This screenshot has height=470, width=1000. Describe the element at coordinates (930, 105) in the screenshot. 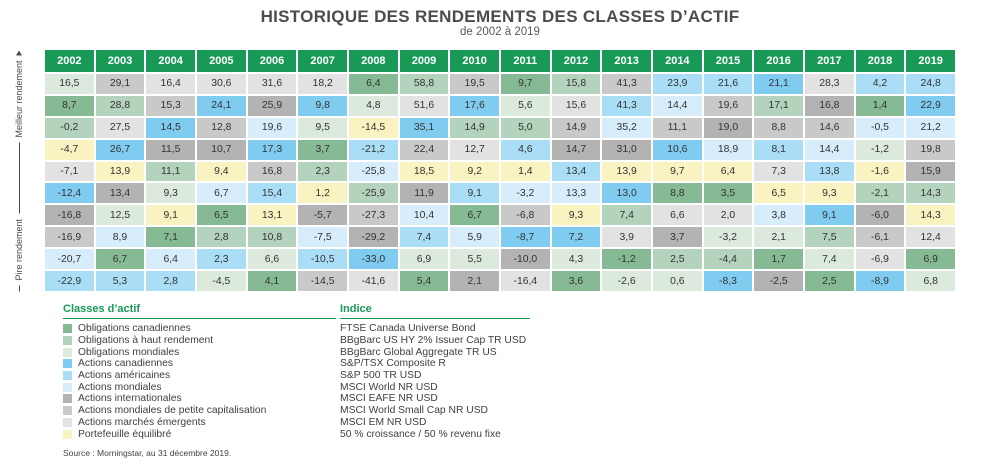

I see `return-cell: 22,9` at that location.